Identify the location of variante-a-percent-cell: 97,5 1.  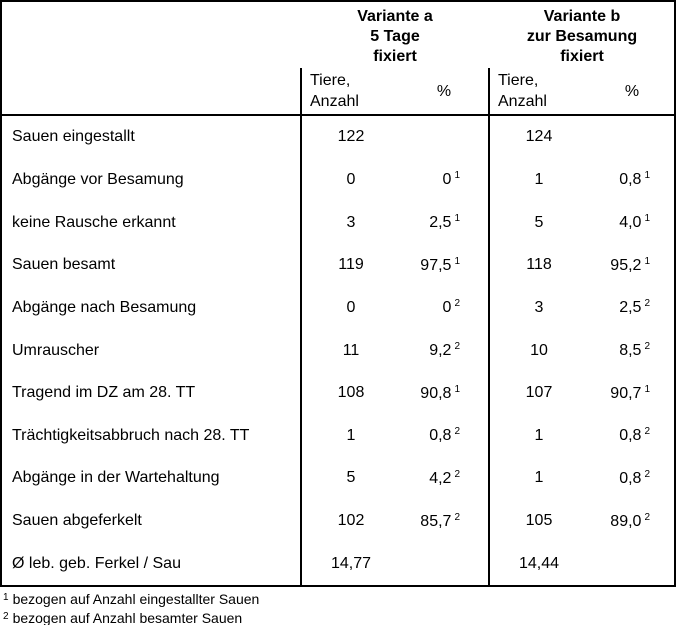
(444, 265).